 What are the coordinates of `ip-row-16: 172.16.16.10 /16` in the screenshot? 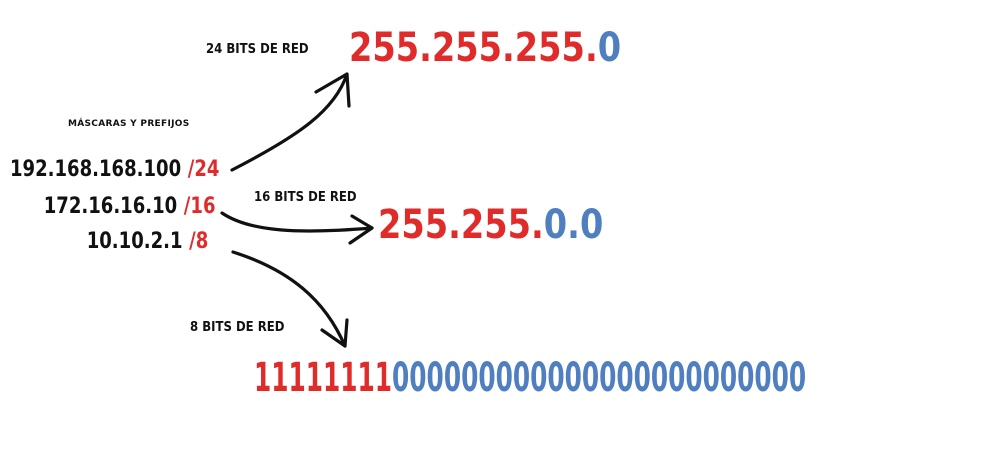 It's located at (129, 206).